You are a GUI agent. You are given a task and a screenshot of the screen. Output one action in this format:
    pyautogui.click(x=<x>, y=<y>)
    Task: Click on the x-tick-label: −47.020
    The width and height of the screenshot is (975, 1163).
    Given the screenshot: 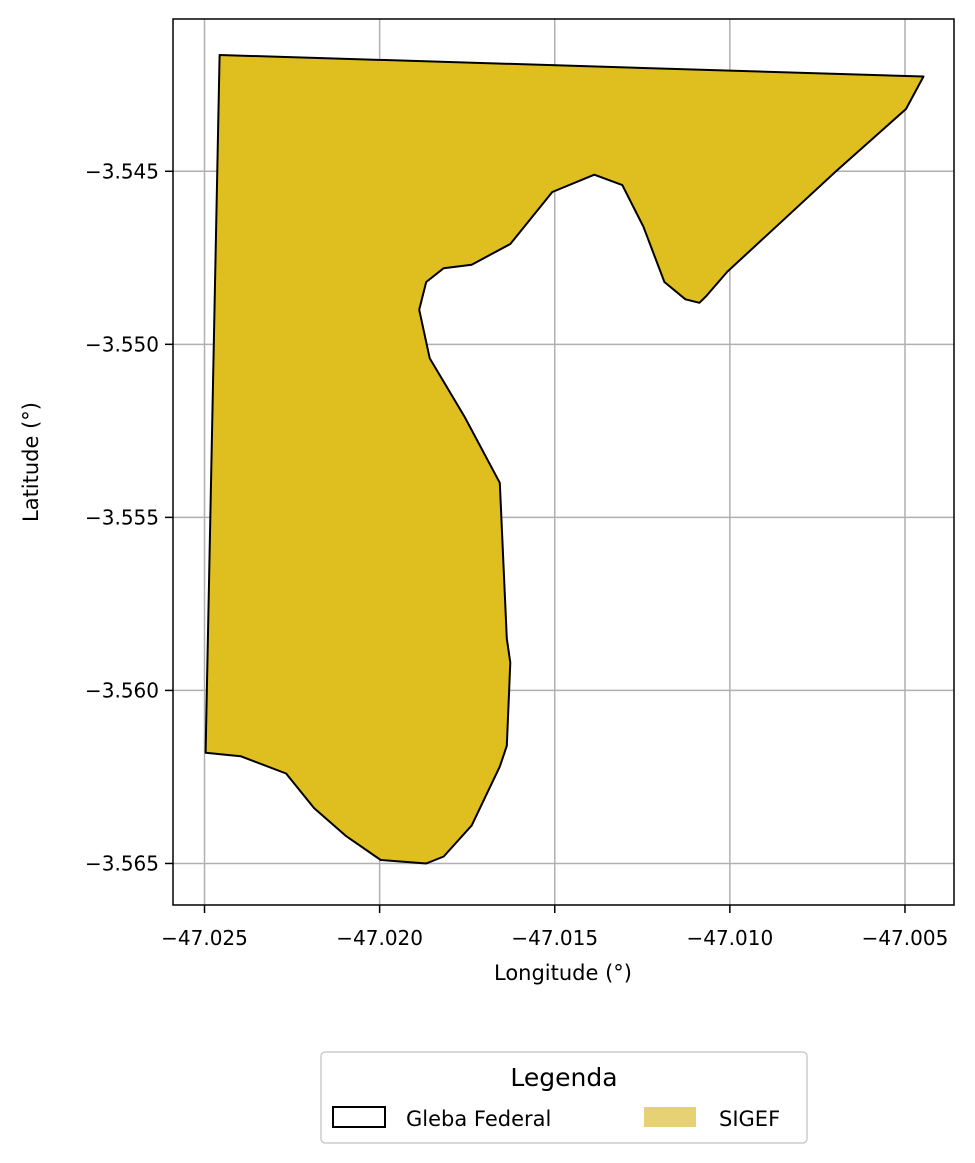 What is the action you would take?
    pyautogui.click(x=379, y=938)
    